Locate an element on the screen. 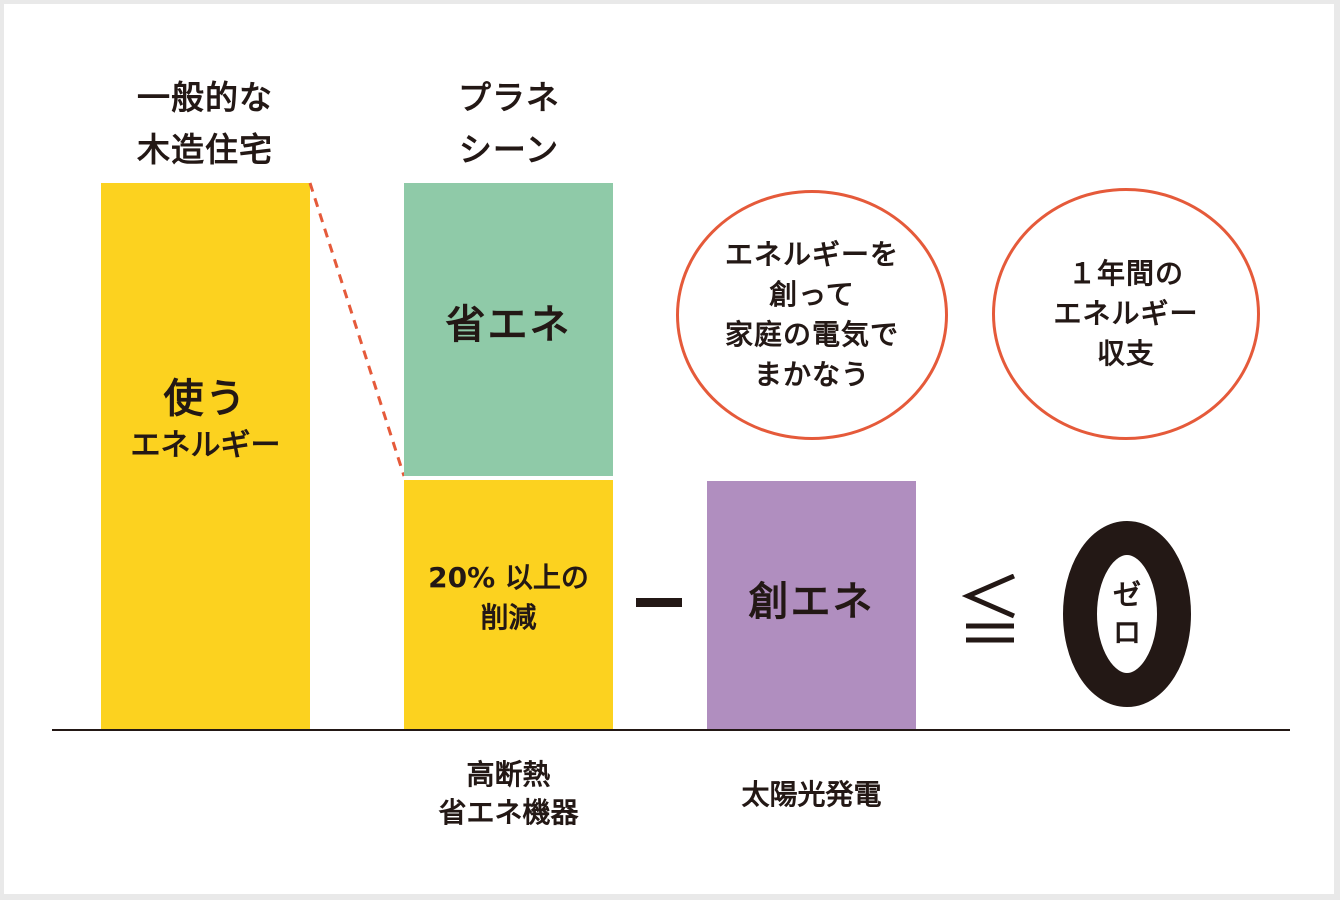  leq-operator is located at coordinates (988, 608).